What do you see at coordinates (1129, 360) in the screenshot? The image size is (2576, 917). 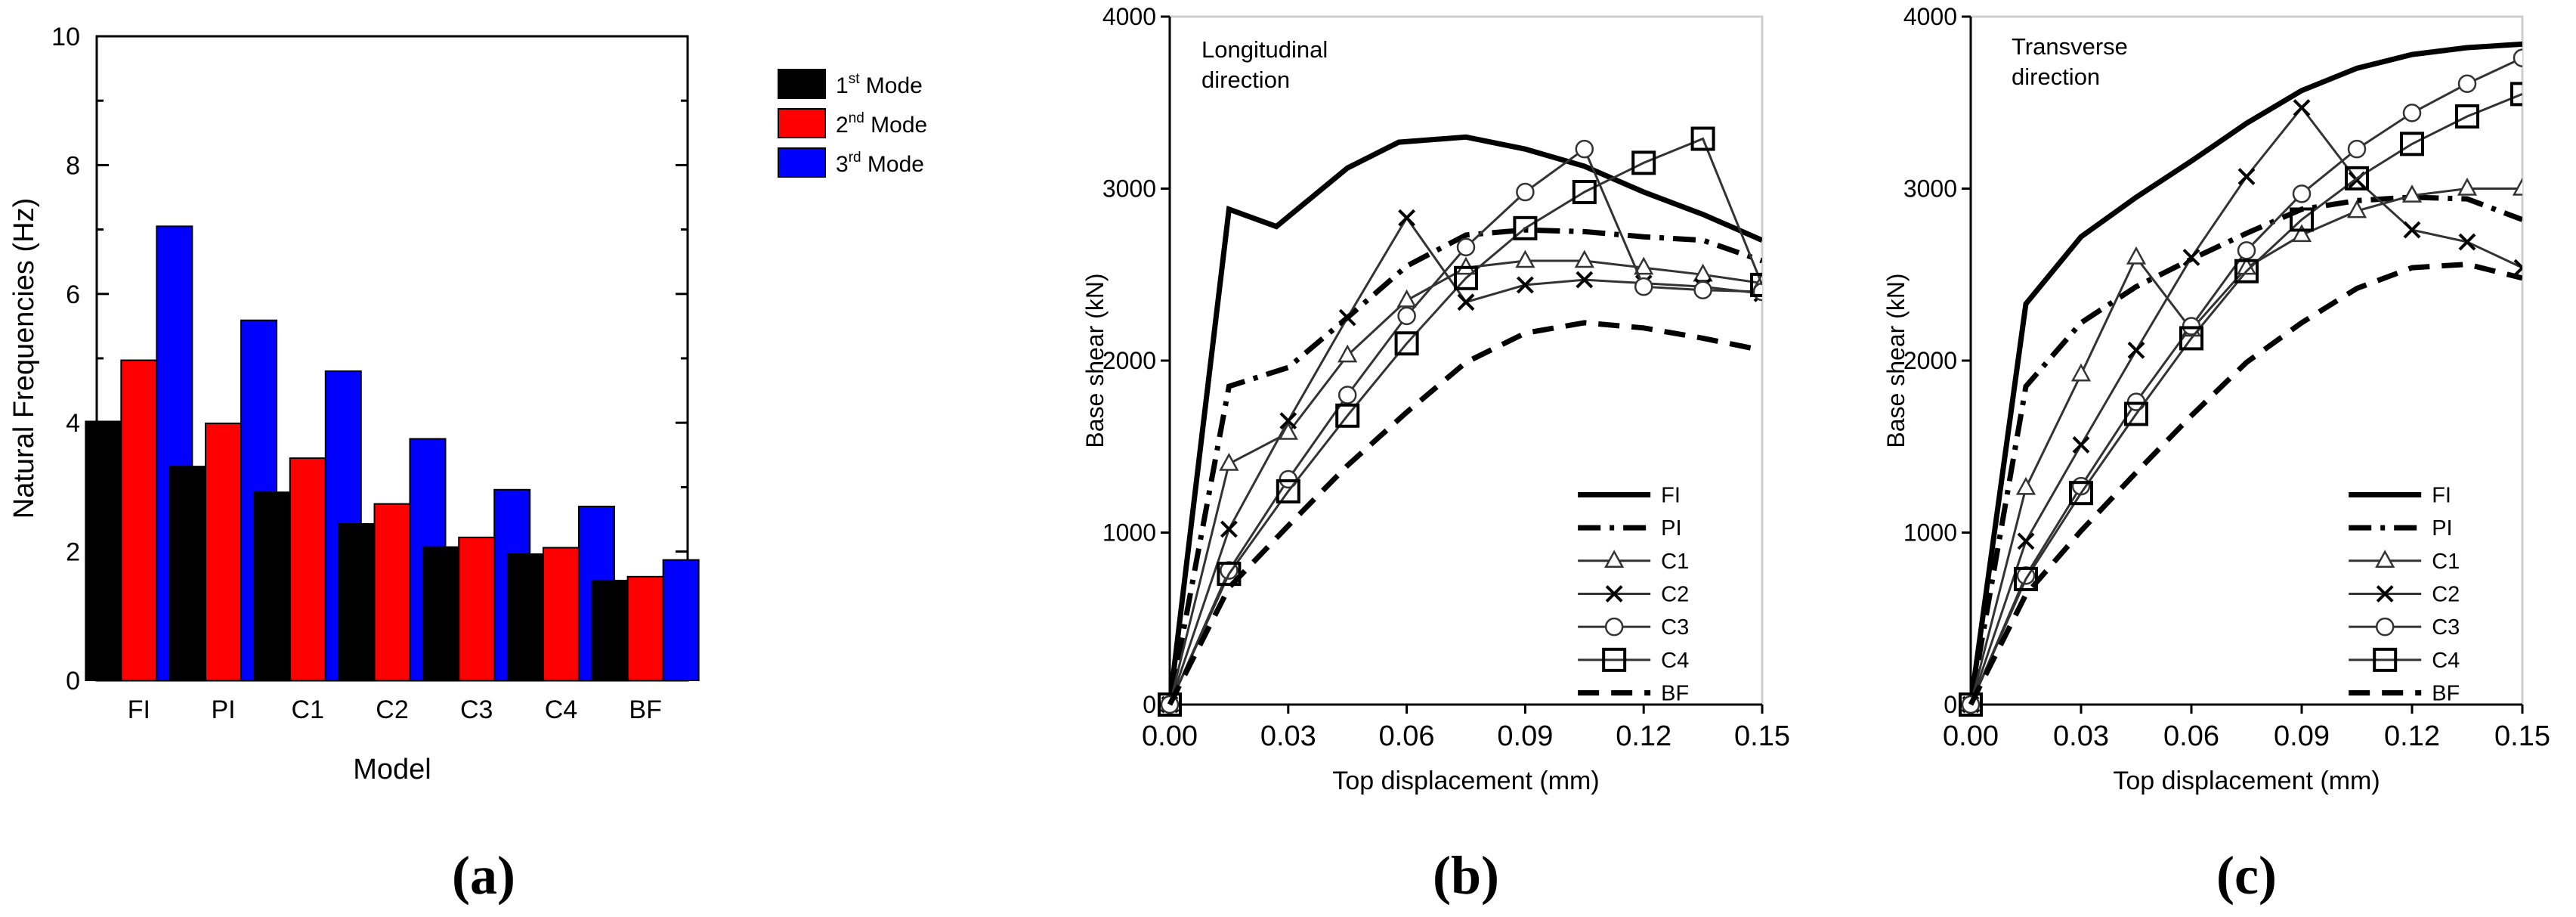 I see `y-tick-label: 2000` at bounding box center [1129, 360].